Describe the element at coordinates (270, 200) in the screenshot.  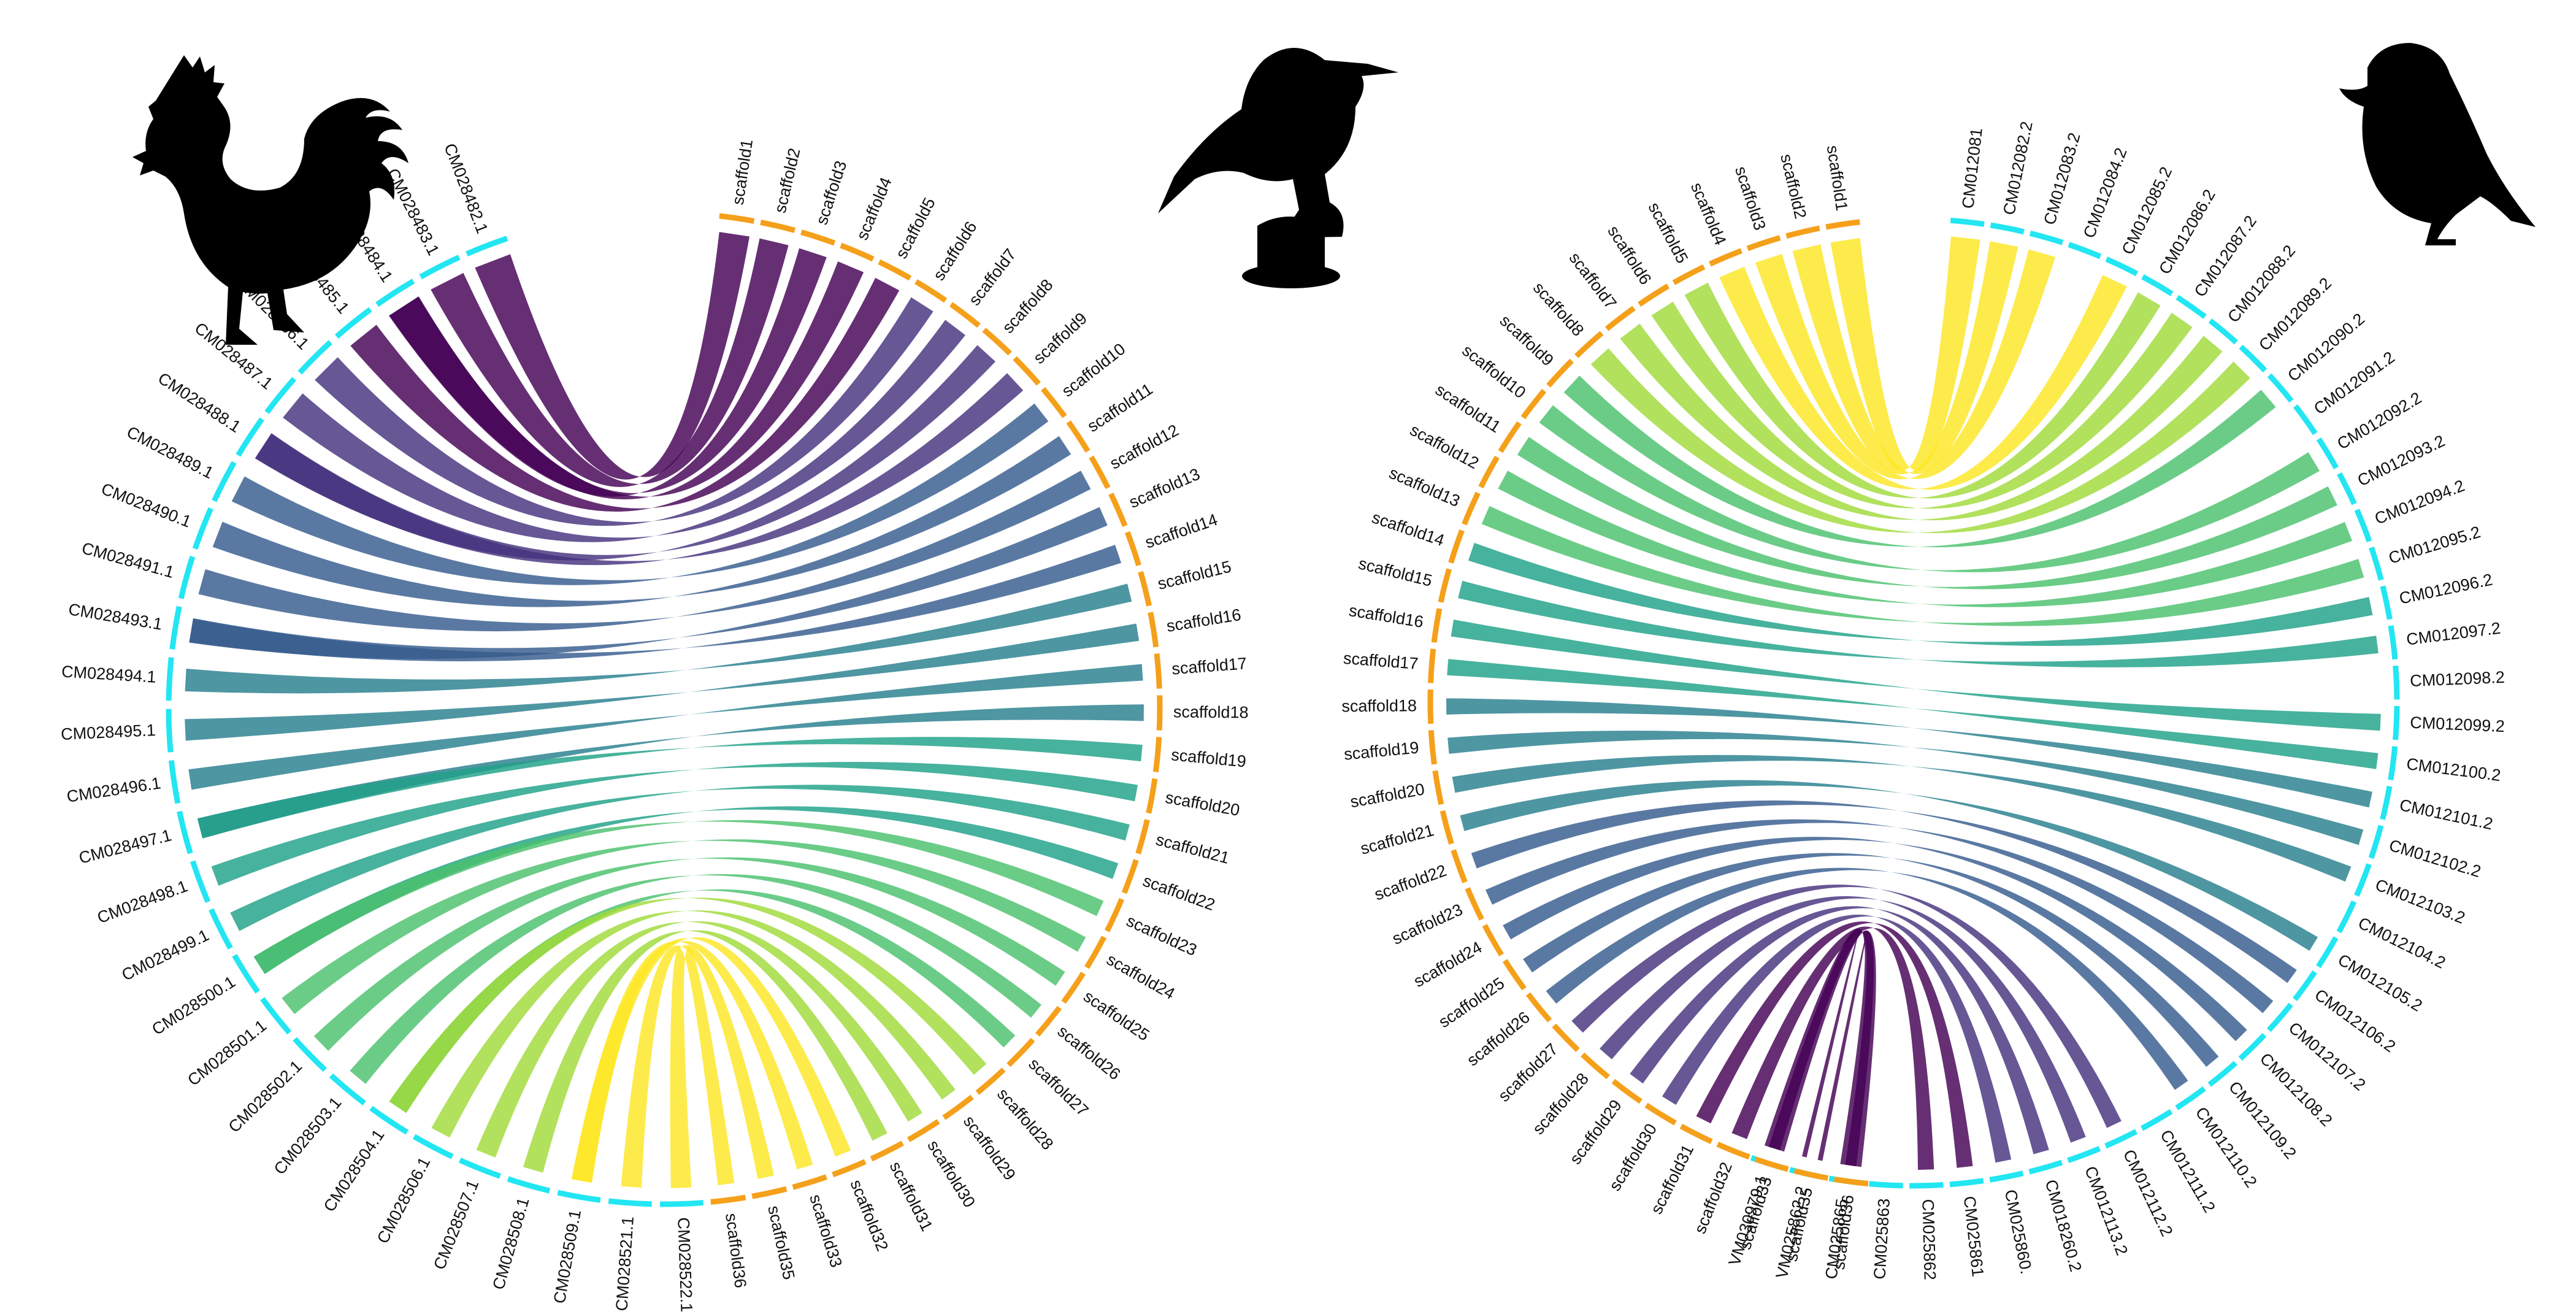
I see `rooster-icon` at that location.